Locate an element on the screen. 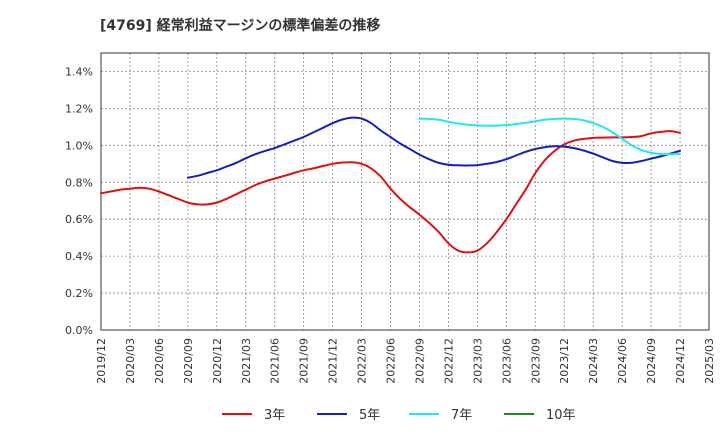  legend: 3年 5年 7年 10年 is located at coordinates (399, 415).